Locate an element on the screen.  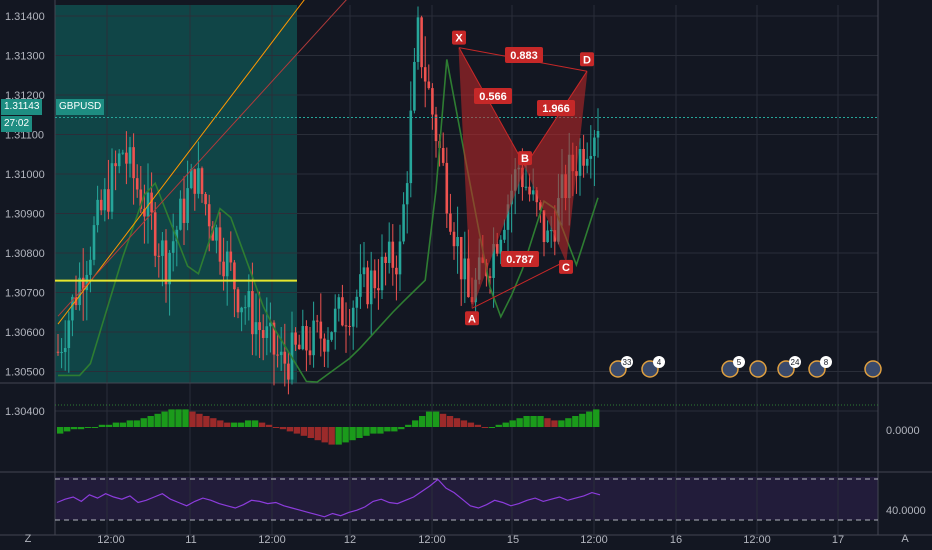
auto-scale-button: A is located at coordinates (905, 539).